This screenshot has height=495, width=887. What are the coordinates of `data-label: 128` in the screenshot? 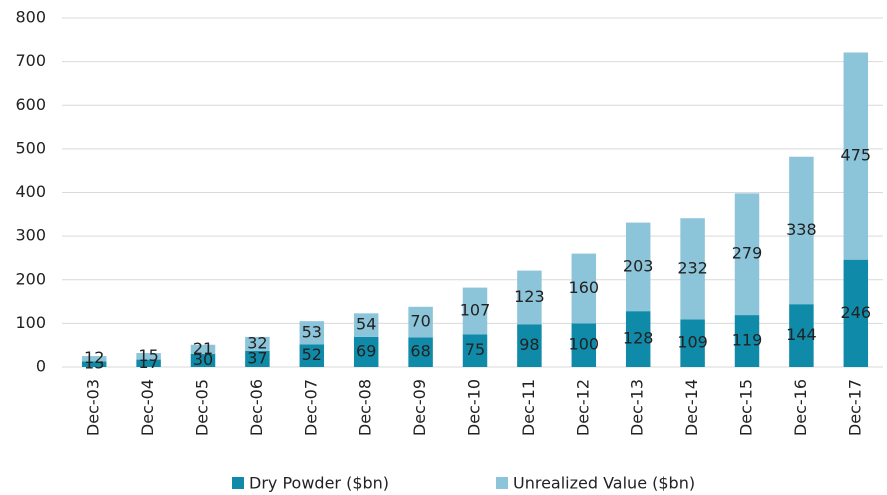 It's located at (638, 338).